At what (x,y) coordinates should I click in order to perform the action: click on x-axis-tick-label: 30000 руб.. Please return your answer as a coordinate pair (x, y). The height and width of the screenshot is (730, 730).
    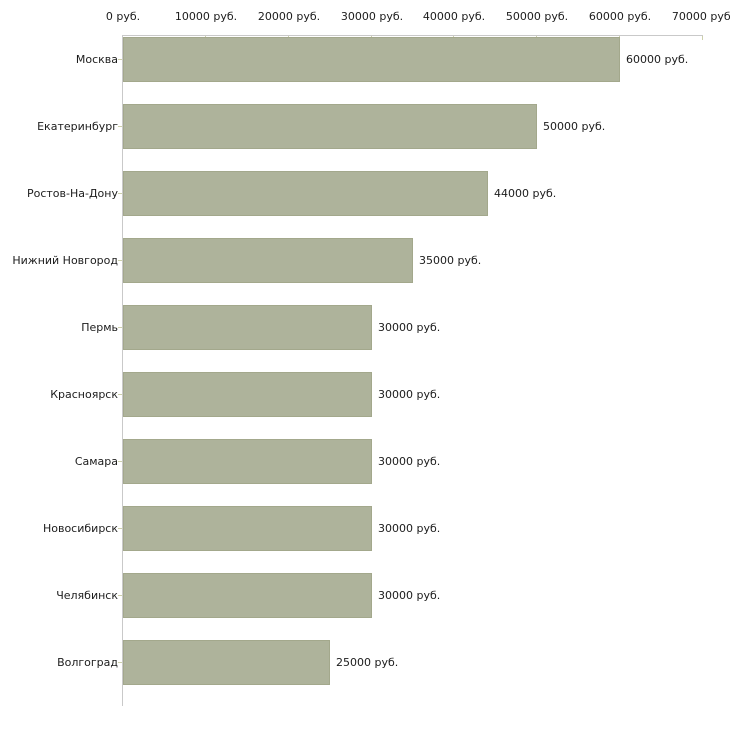
    Looking at the image, I should click on (372, 16).